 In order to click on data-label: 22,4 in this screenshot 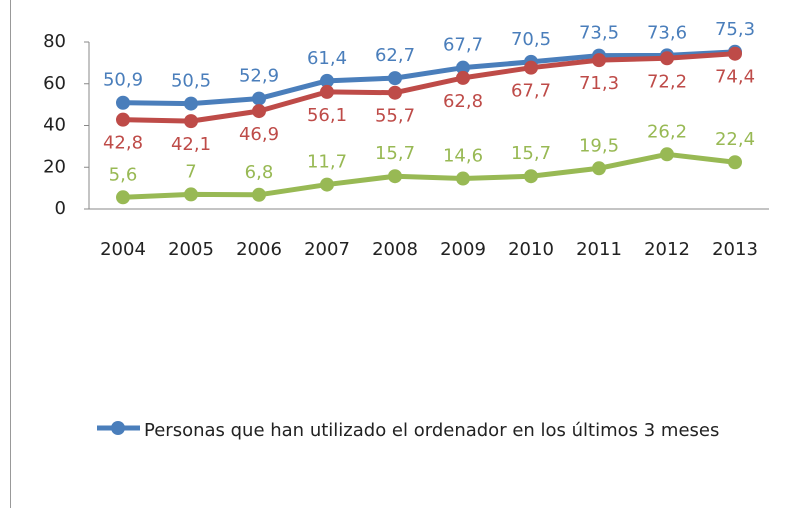, I will do `click(735, 139)`.